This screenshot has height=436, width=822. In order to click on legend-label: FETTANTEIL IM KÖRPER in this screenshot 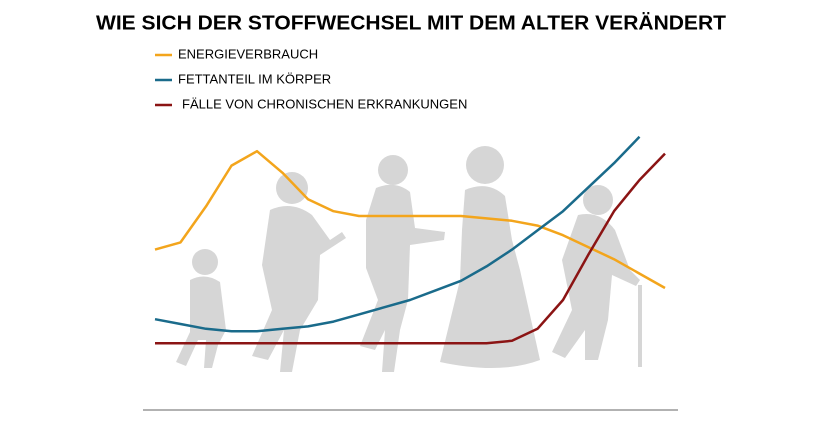, I will do `click(254, 78)`.